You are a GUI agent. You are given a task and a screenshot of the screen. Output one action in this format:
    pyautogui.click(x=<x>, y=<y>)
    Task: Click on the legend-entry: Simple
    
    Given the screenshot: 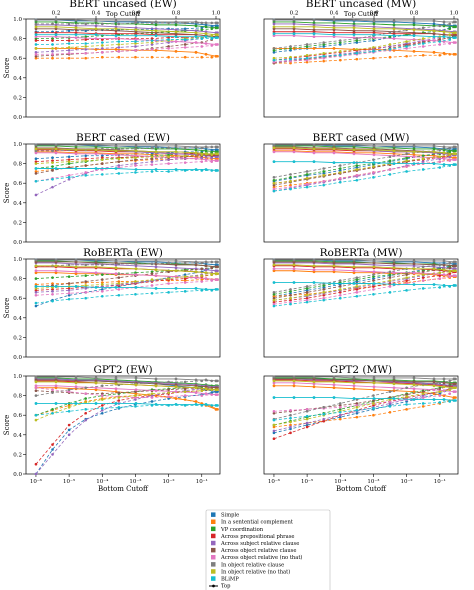 What is the action you would take?
    pyautogui.click(x=225, y=515)
    